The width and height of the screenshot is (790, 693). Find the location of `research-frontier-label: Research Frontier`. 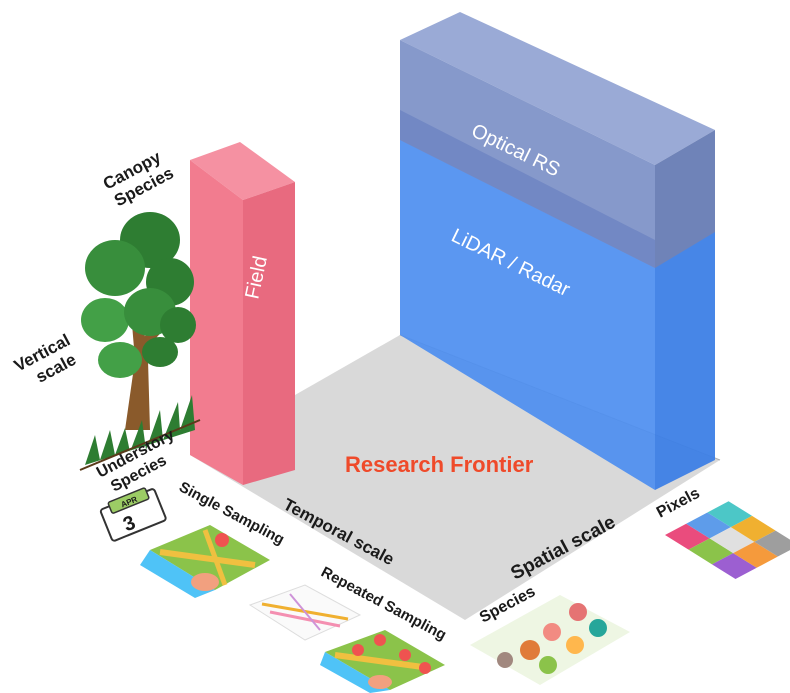

research-frontier-label: Research Frontier is located at coordinates (439, 464).